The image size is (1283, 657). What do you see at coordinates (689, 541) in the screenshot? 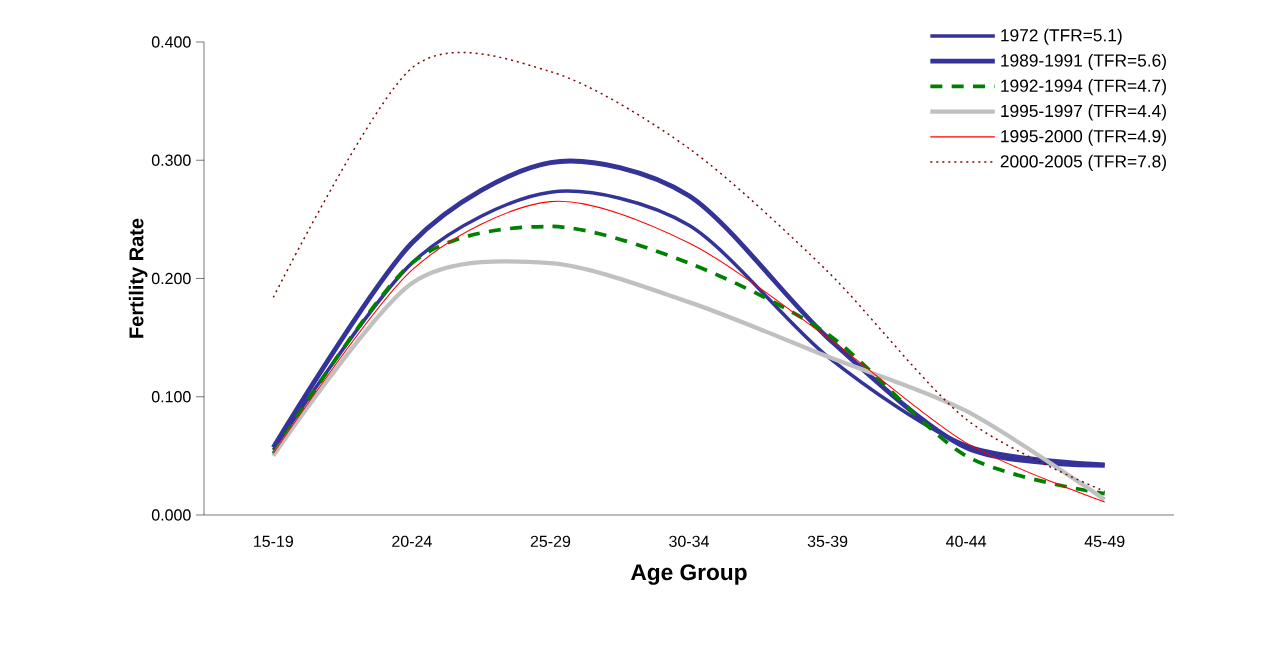
I see `x-tick-label: 30-34` at bounding box center [689, 541].